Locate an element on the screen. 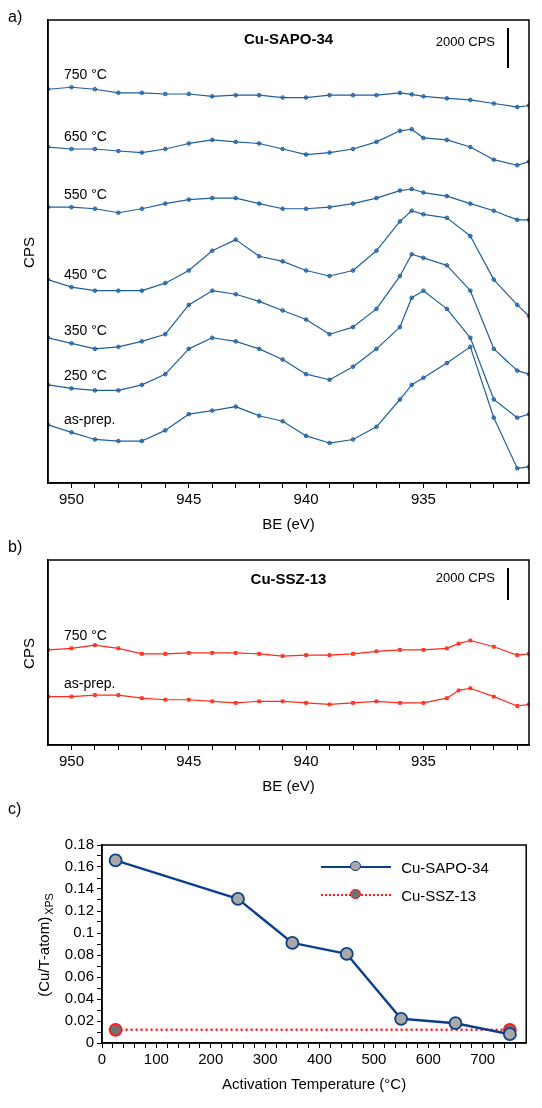  y-tick-label: 0.16 is located at coordinates (79, 866).